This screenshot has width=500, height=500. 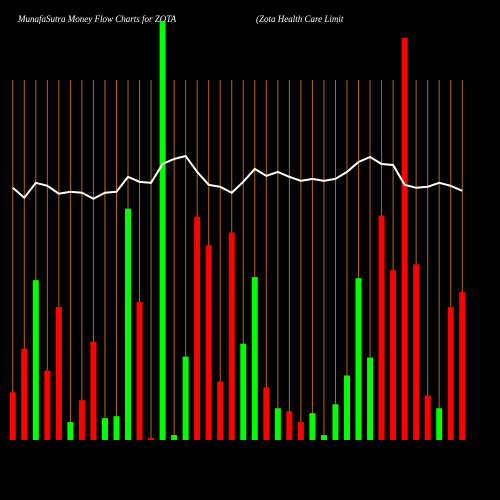 I want to click on chart-subtitle: (Zota Health Care Limit, so click(x=300, y=19).